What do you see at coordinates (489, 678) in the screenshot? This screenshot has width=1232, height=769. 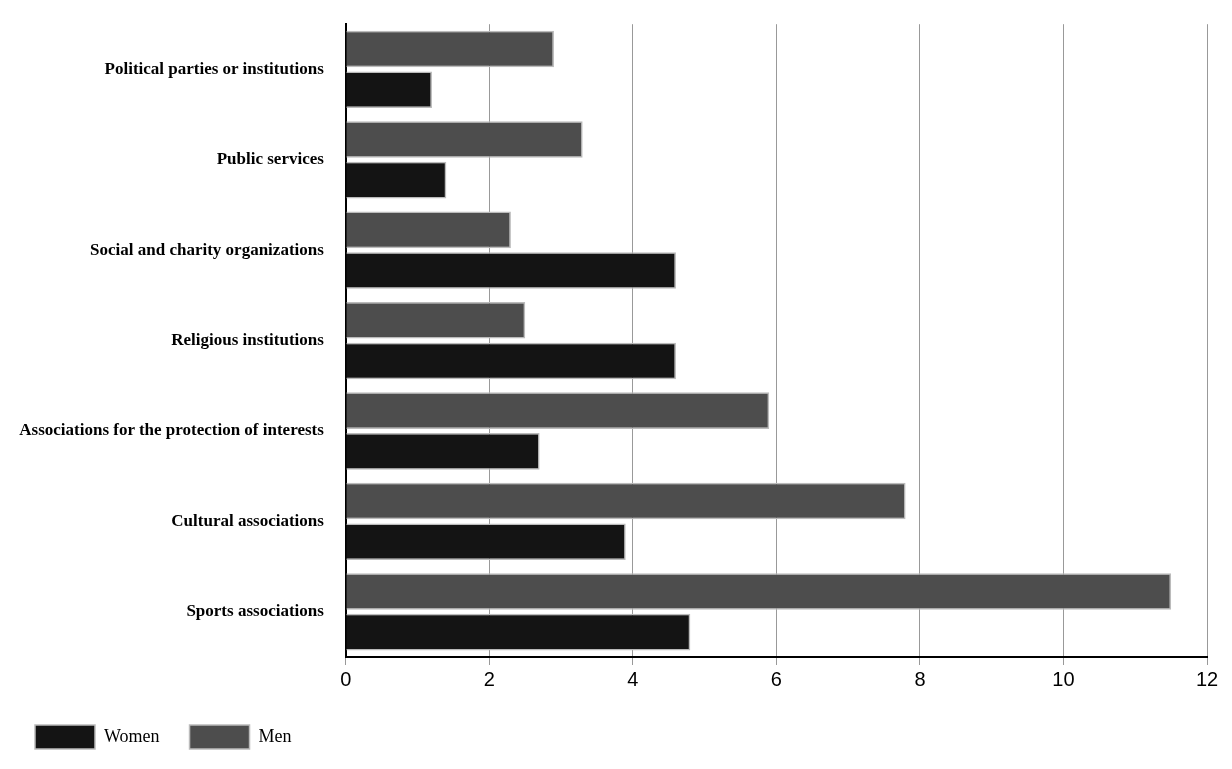 I see `x-tick-label: 2` at bounding box center [489, 678].